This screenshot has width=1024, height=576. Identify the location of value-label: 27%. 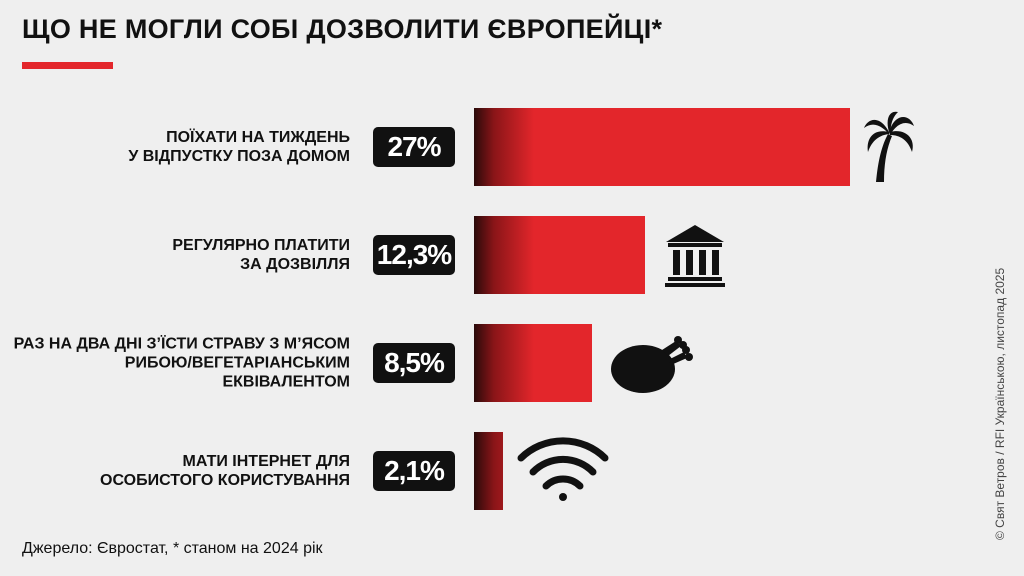
(414, 147).